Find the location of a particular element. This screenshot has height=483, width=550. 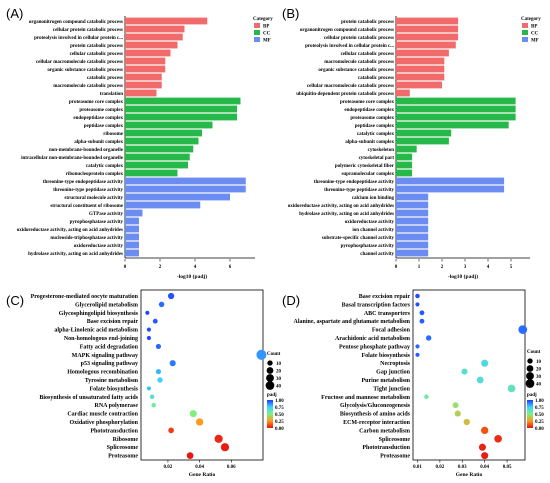

panel-a-legend-mf: MF is located at coordinates (267, 41).